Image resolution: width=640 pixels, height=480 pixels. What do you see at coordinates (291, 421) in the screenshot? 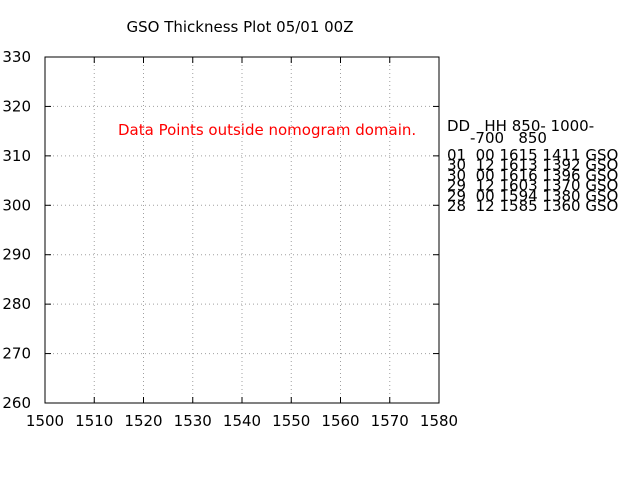
I see `x-tick-label: 1550` at bounding box center [291, 421].